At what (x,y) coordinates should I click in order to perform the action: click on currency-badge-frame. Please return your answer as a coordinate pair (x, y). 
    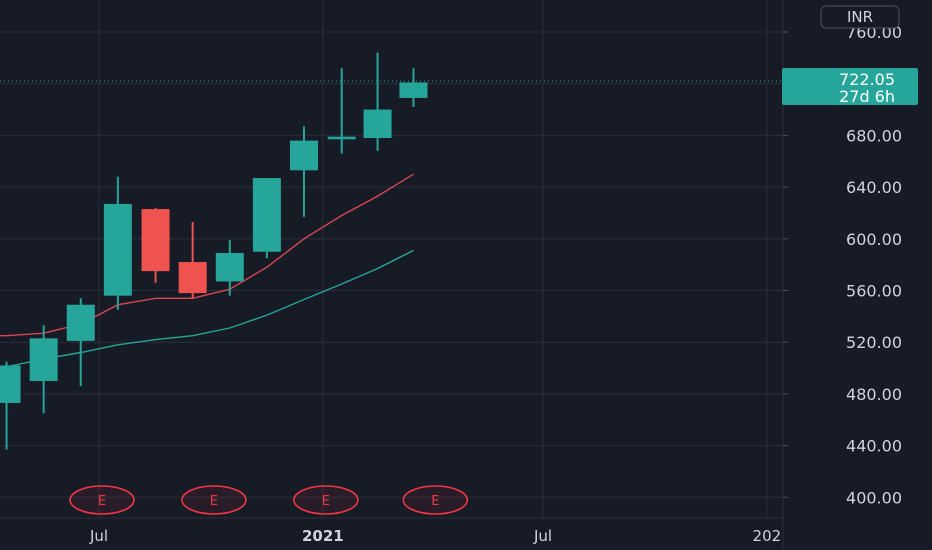
    Looking at the image, I should click on (860, 17).